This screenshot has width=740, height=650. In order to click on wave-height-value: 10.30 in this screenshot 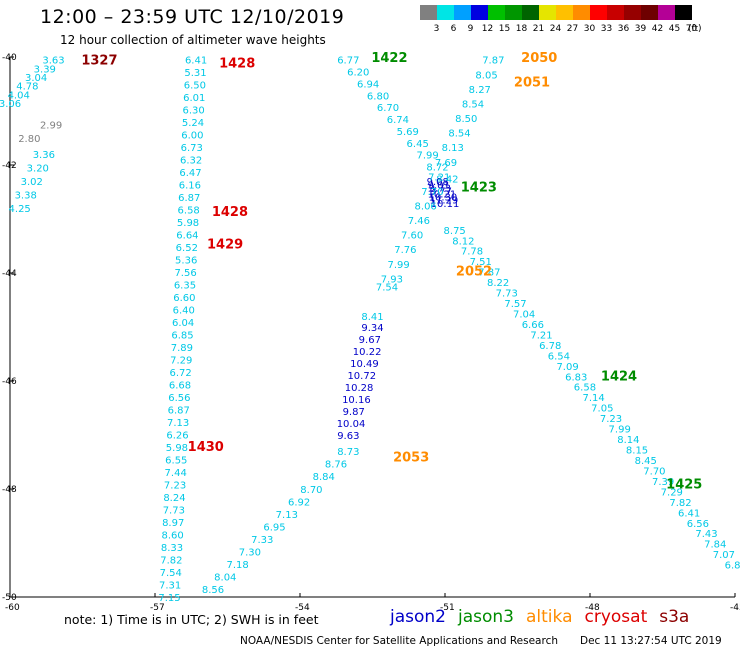, I will do `click(443, 198)`.